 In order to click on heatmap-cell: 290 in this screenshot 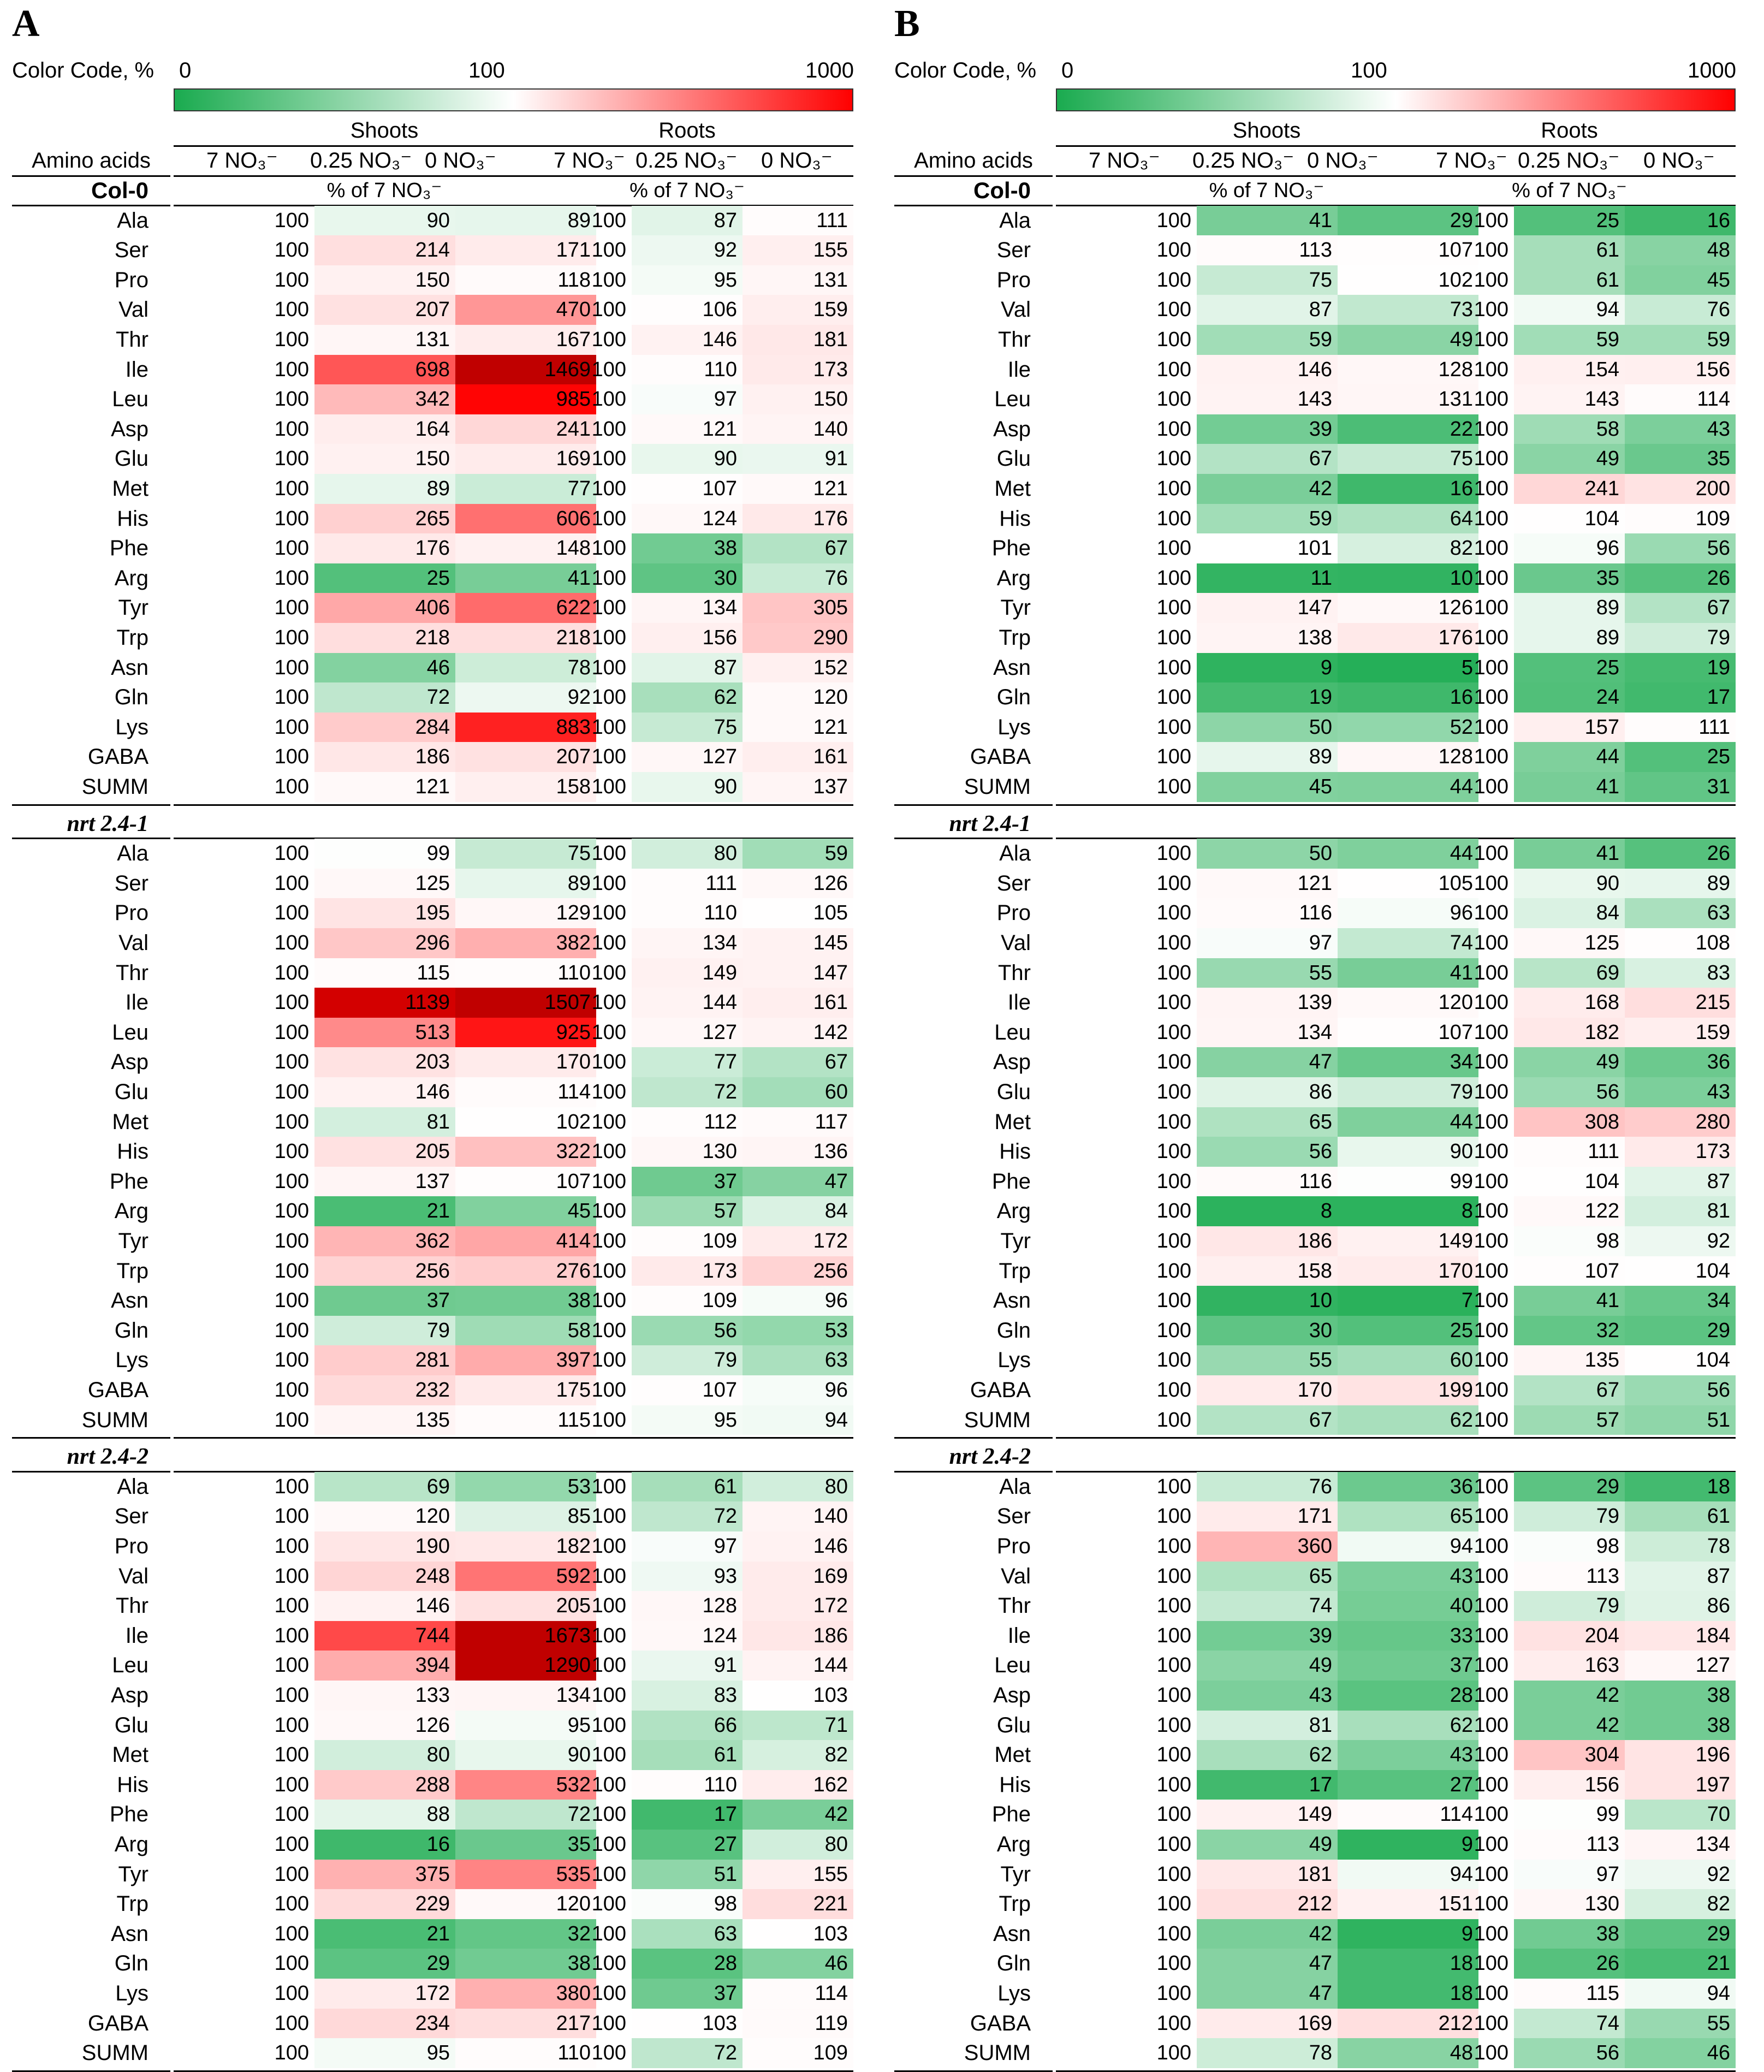, I will do `click(798, 638)`.